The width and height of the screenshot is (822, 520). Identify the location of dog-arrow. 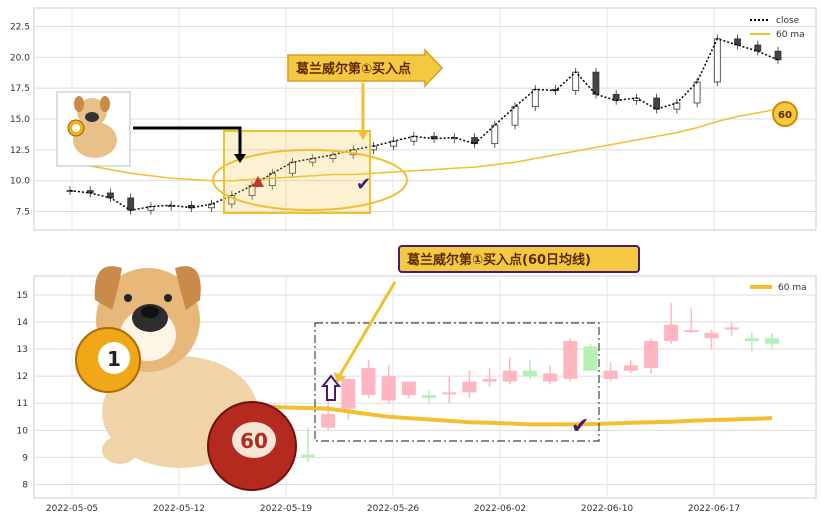
(187, 142).